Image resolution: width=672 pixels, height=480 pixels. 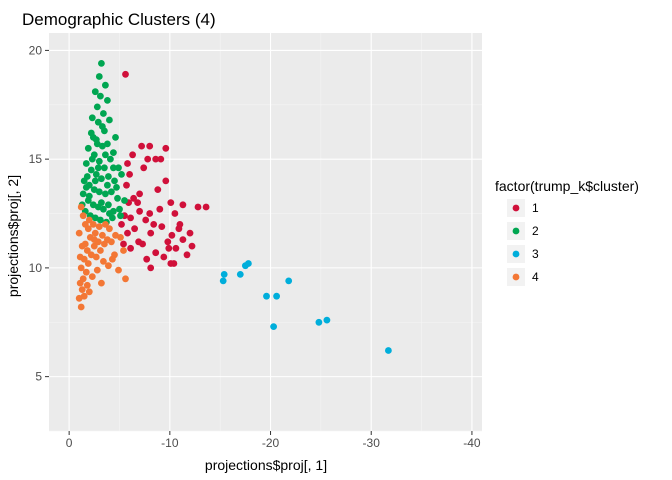 What do you see at coordinates (535, 254) in the screenshot?
I see `legend-label-3: 3` at bounding box center [535, 254].